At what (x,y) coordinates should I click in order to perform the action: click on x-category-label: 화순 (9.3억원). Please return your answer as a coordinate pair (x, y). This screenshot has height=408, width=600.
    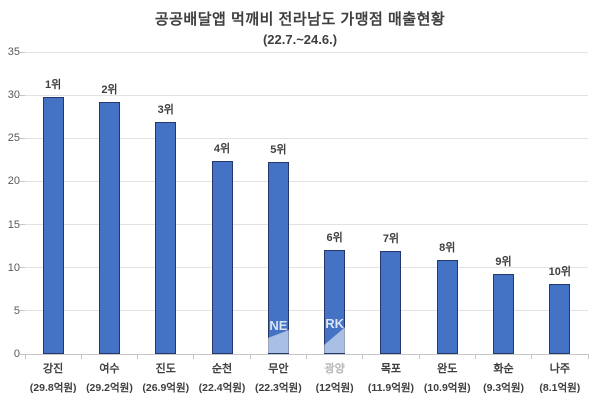
    Looking at the image, I should click on (503, 378).